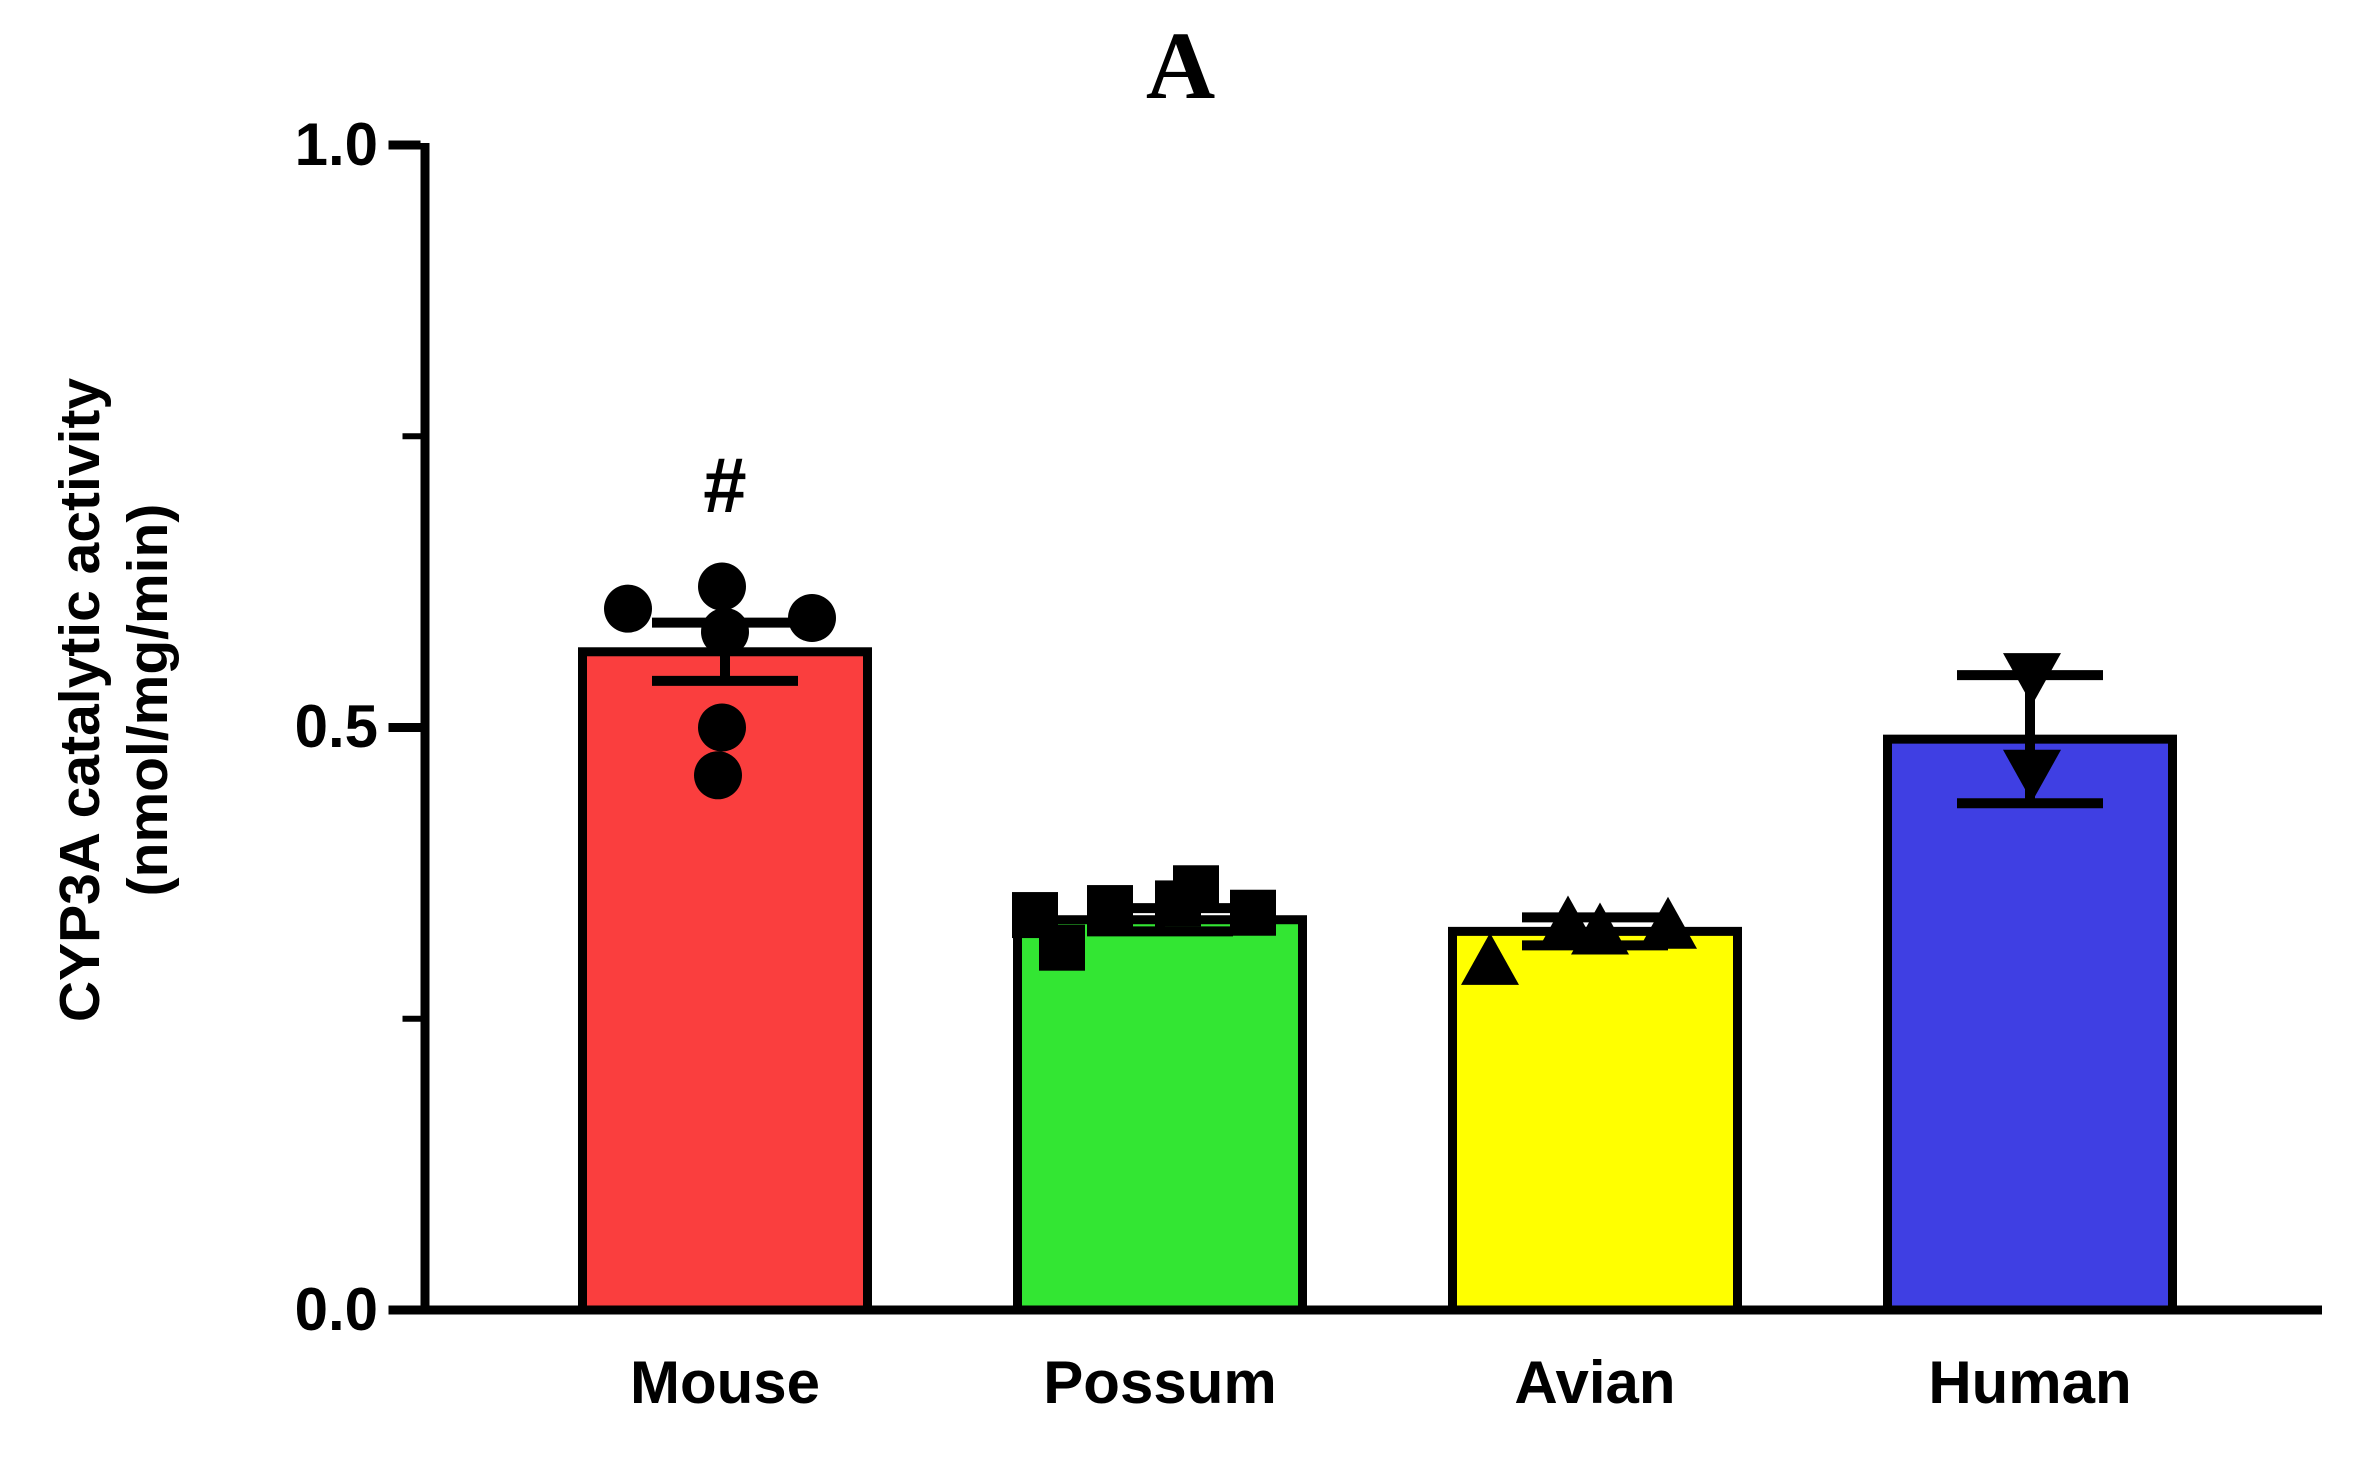  What do you see at coordinates (2030, 1024) in the screenshot?
I see `bar-human` at bounding box center [2030, 1024].